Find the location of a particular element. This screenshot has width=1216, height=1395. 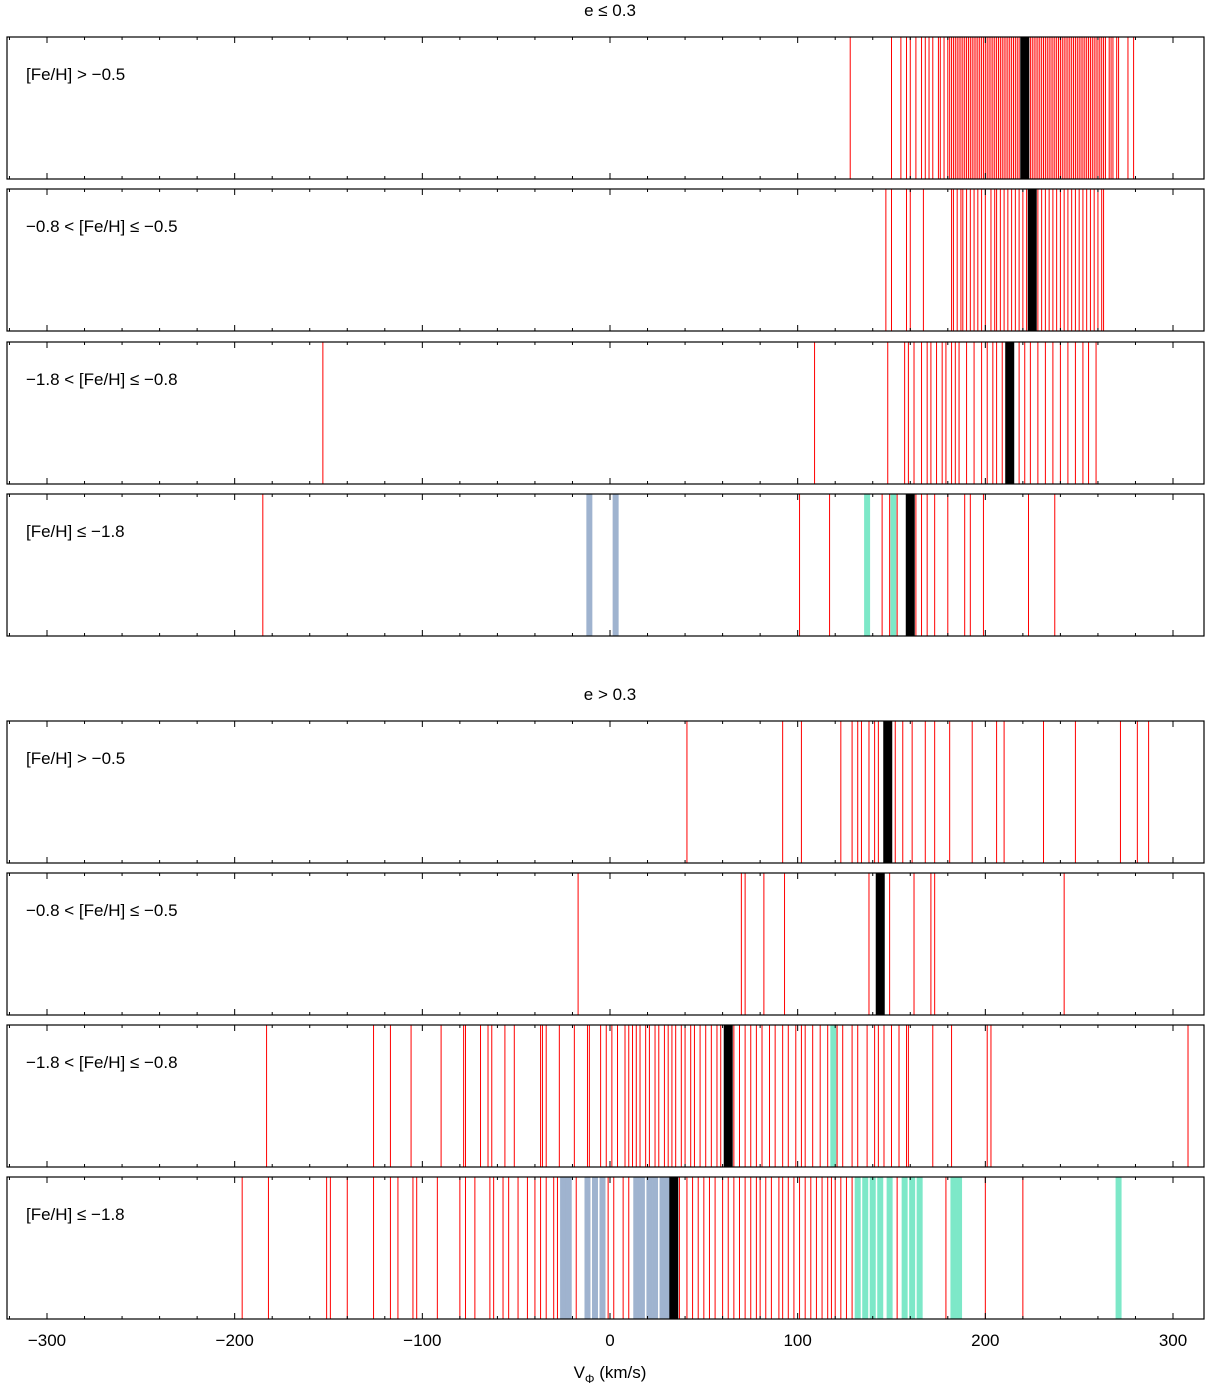

x-tick-label: 200 is located at coordinates (985, 1340).